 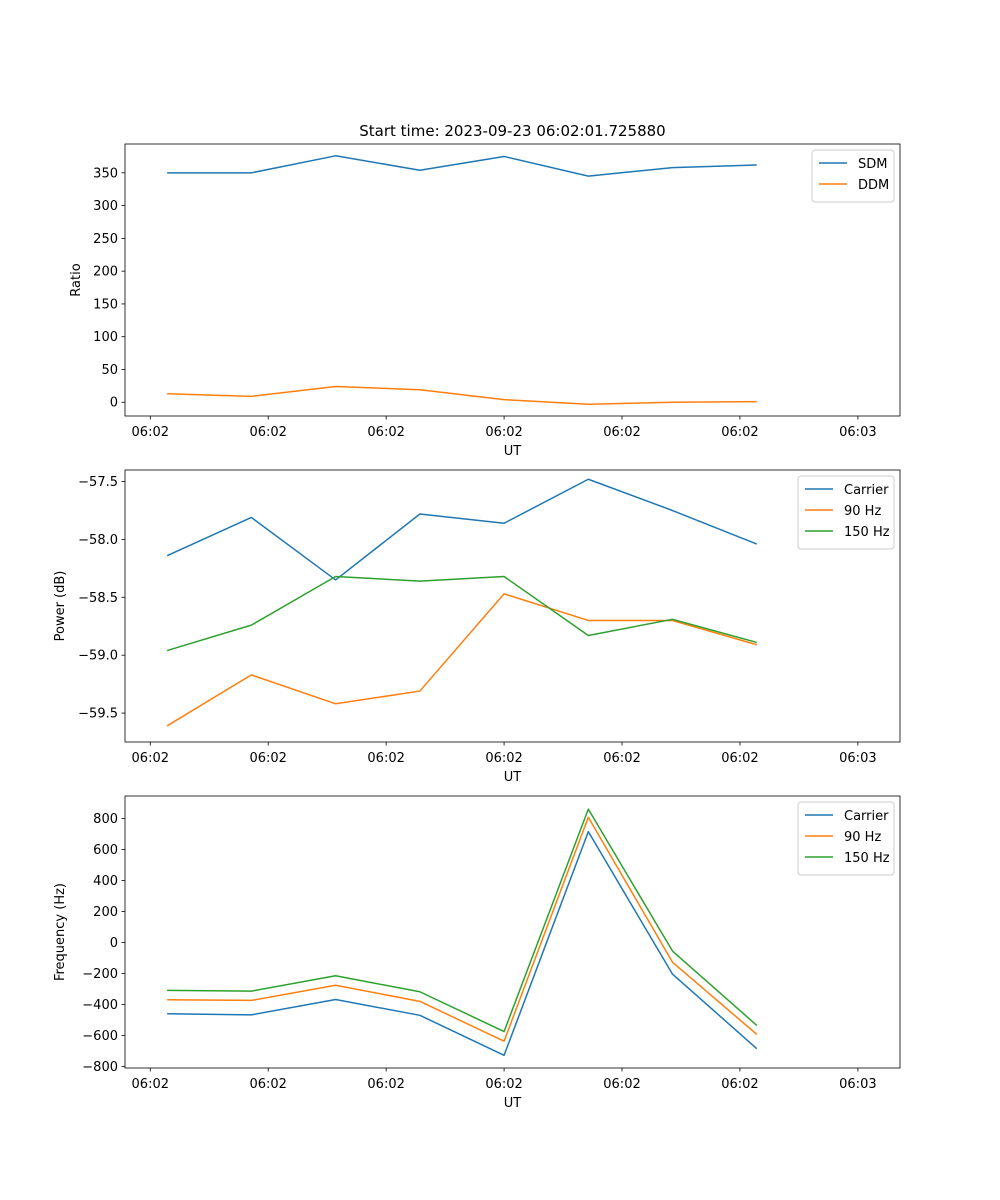 What do you see at coordinates (105, 239) in the screenshot?
I see `y-tick-label: 250` at bounding box center [105, 239].